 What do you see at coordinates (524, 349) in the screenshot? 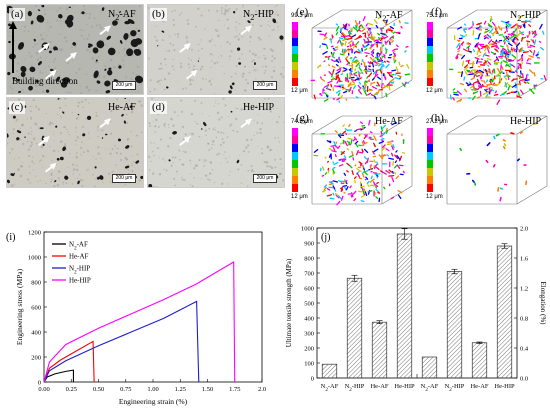
I see `y2-tick-label: 0.4` at bounding box center [524, 349].